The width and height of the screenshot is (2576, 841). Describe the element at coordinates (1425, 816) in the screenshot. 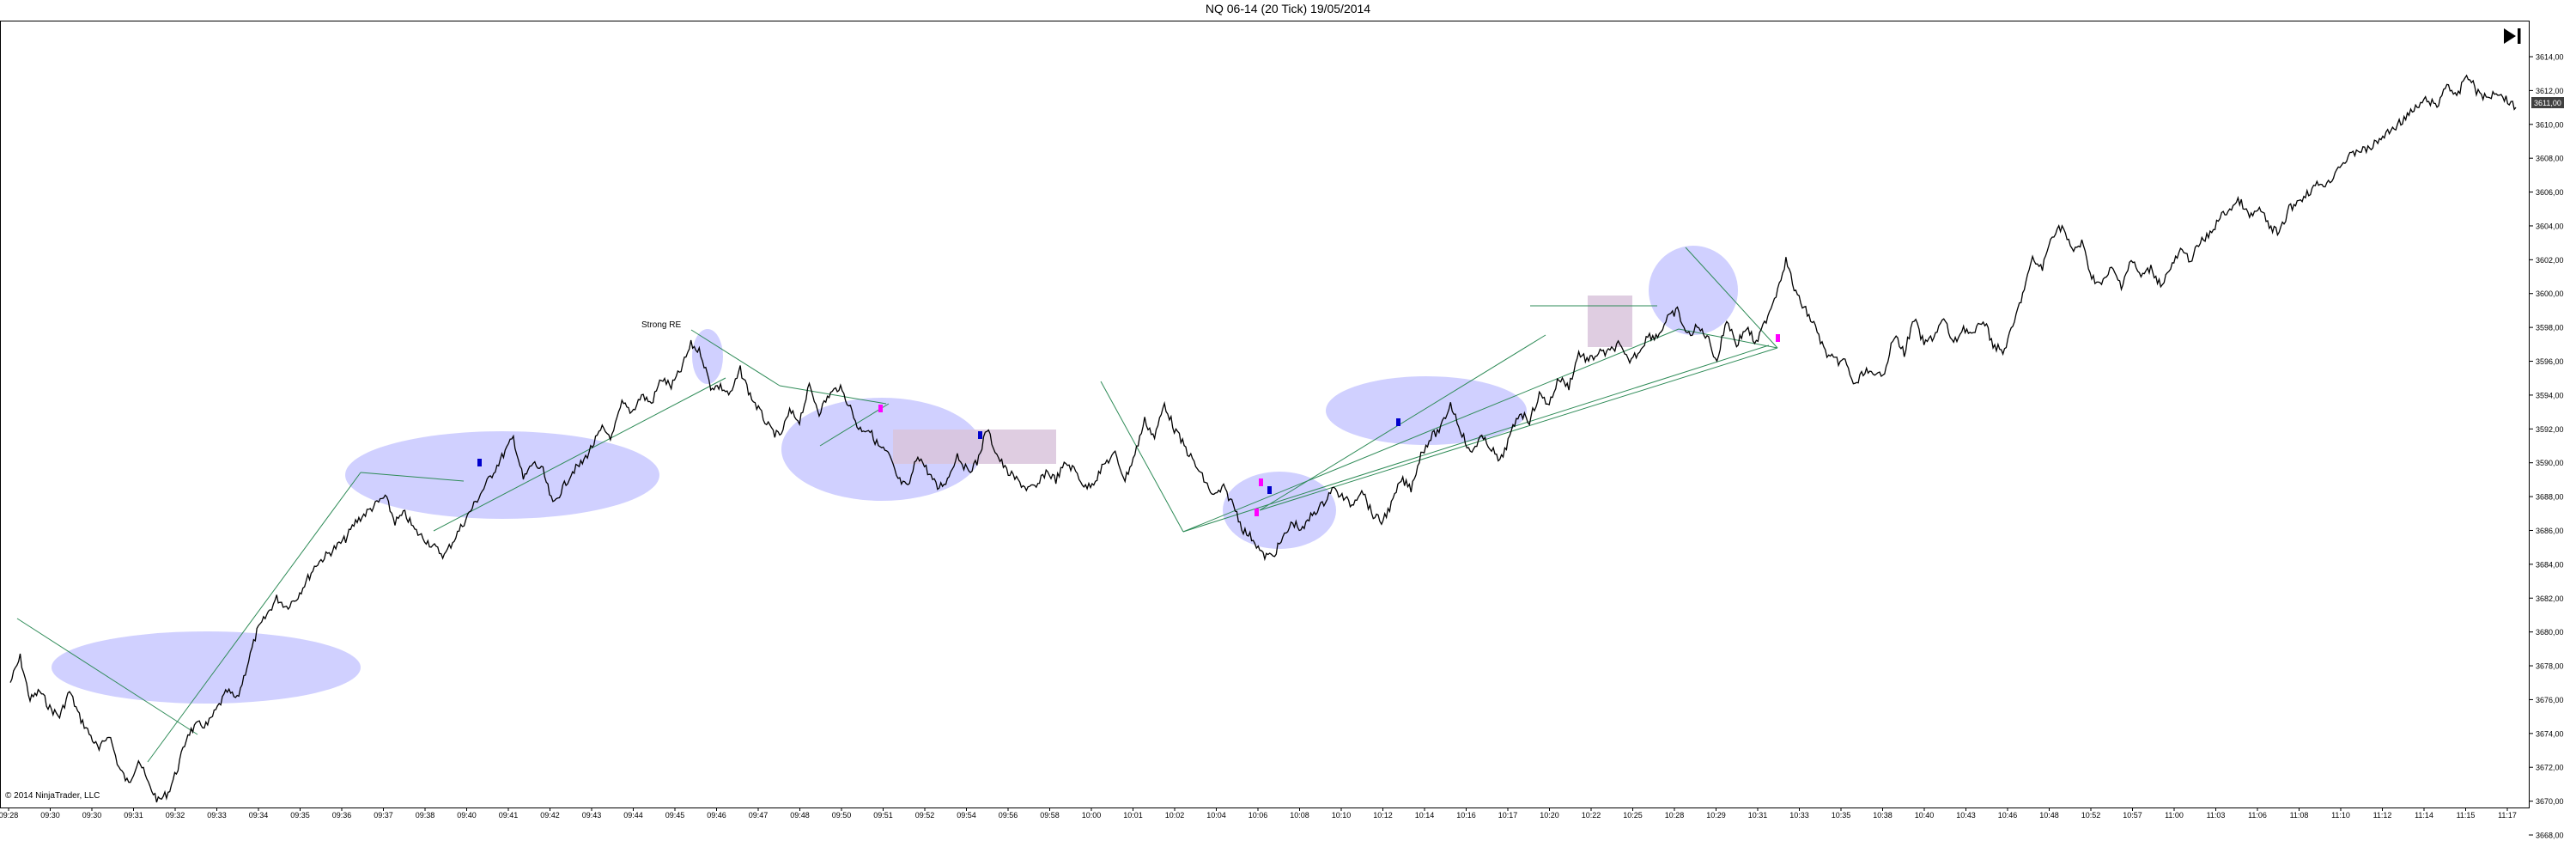

I see `x-tick-label: 10:14` at that location.